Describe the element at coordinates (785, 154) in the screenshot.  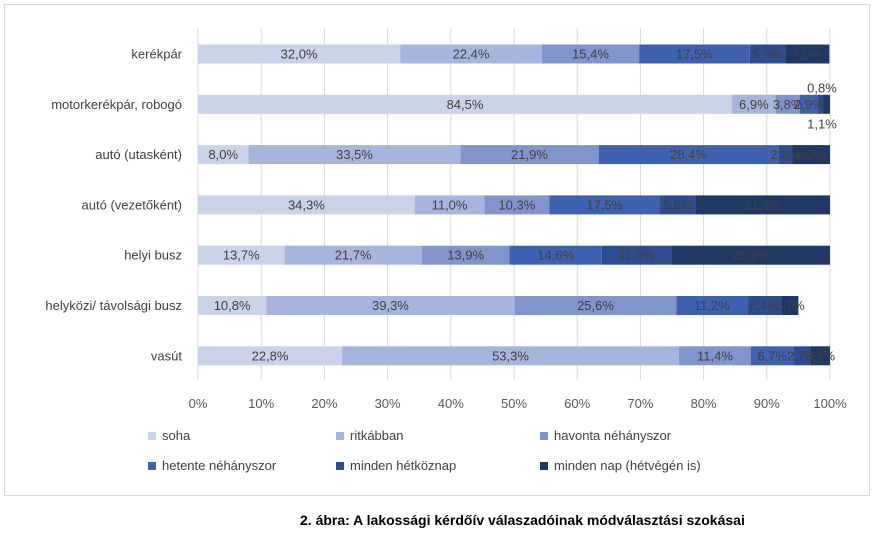
I see `data-label: 2,2%` at that location.